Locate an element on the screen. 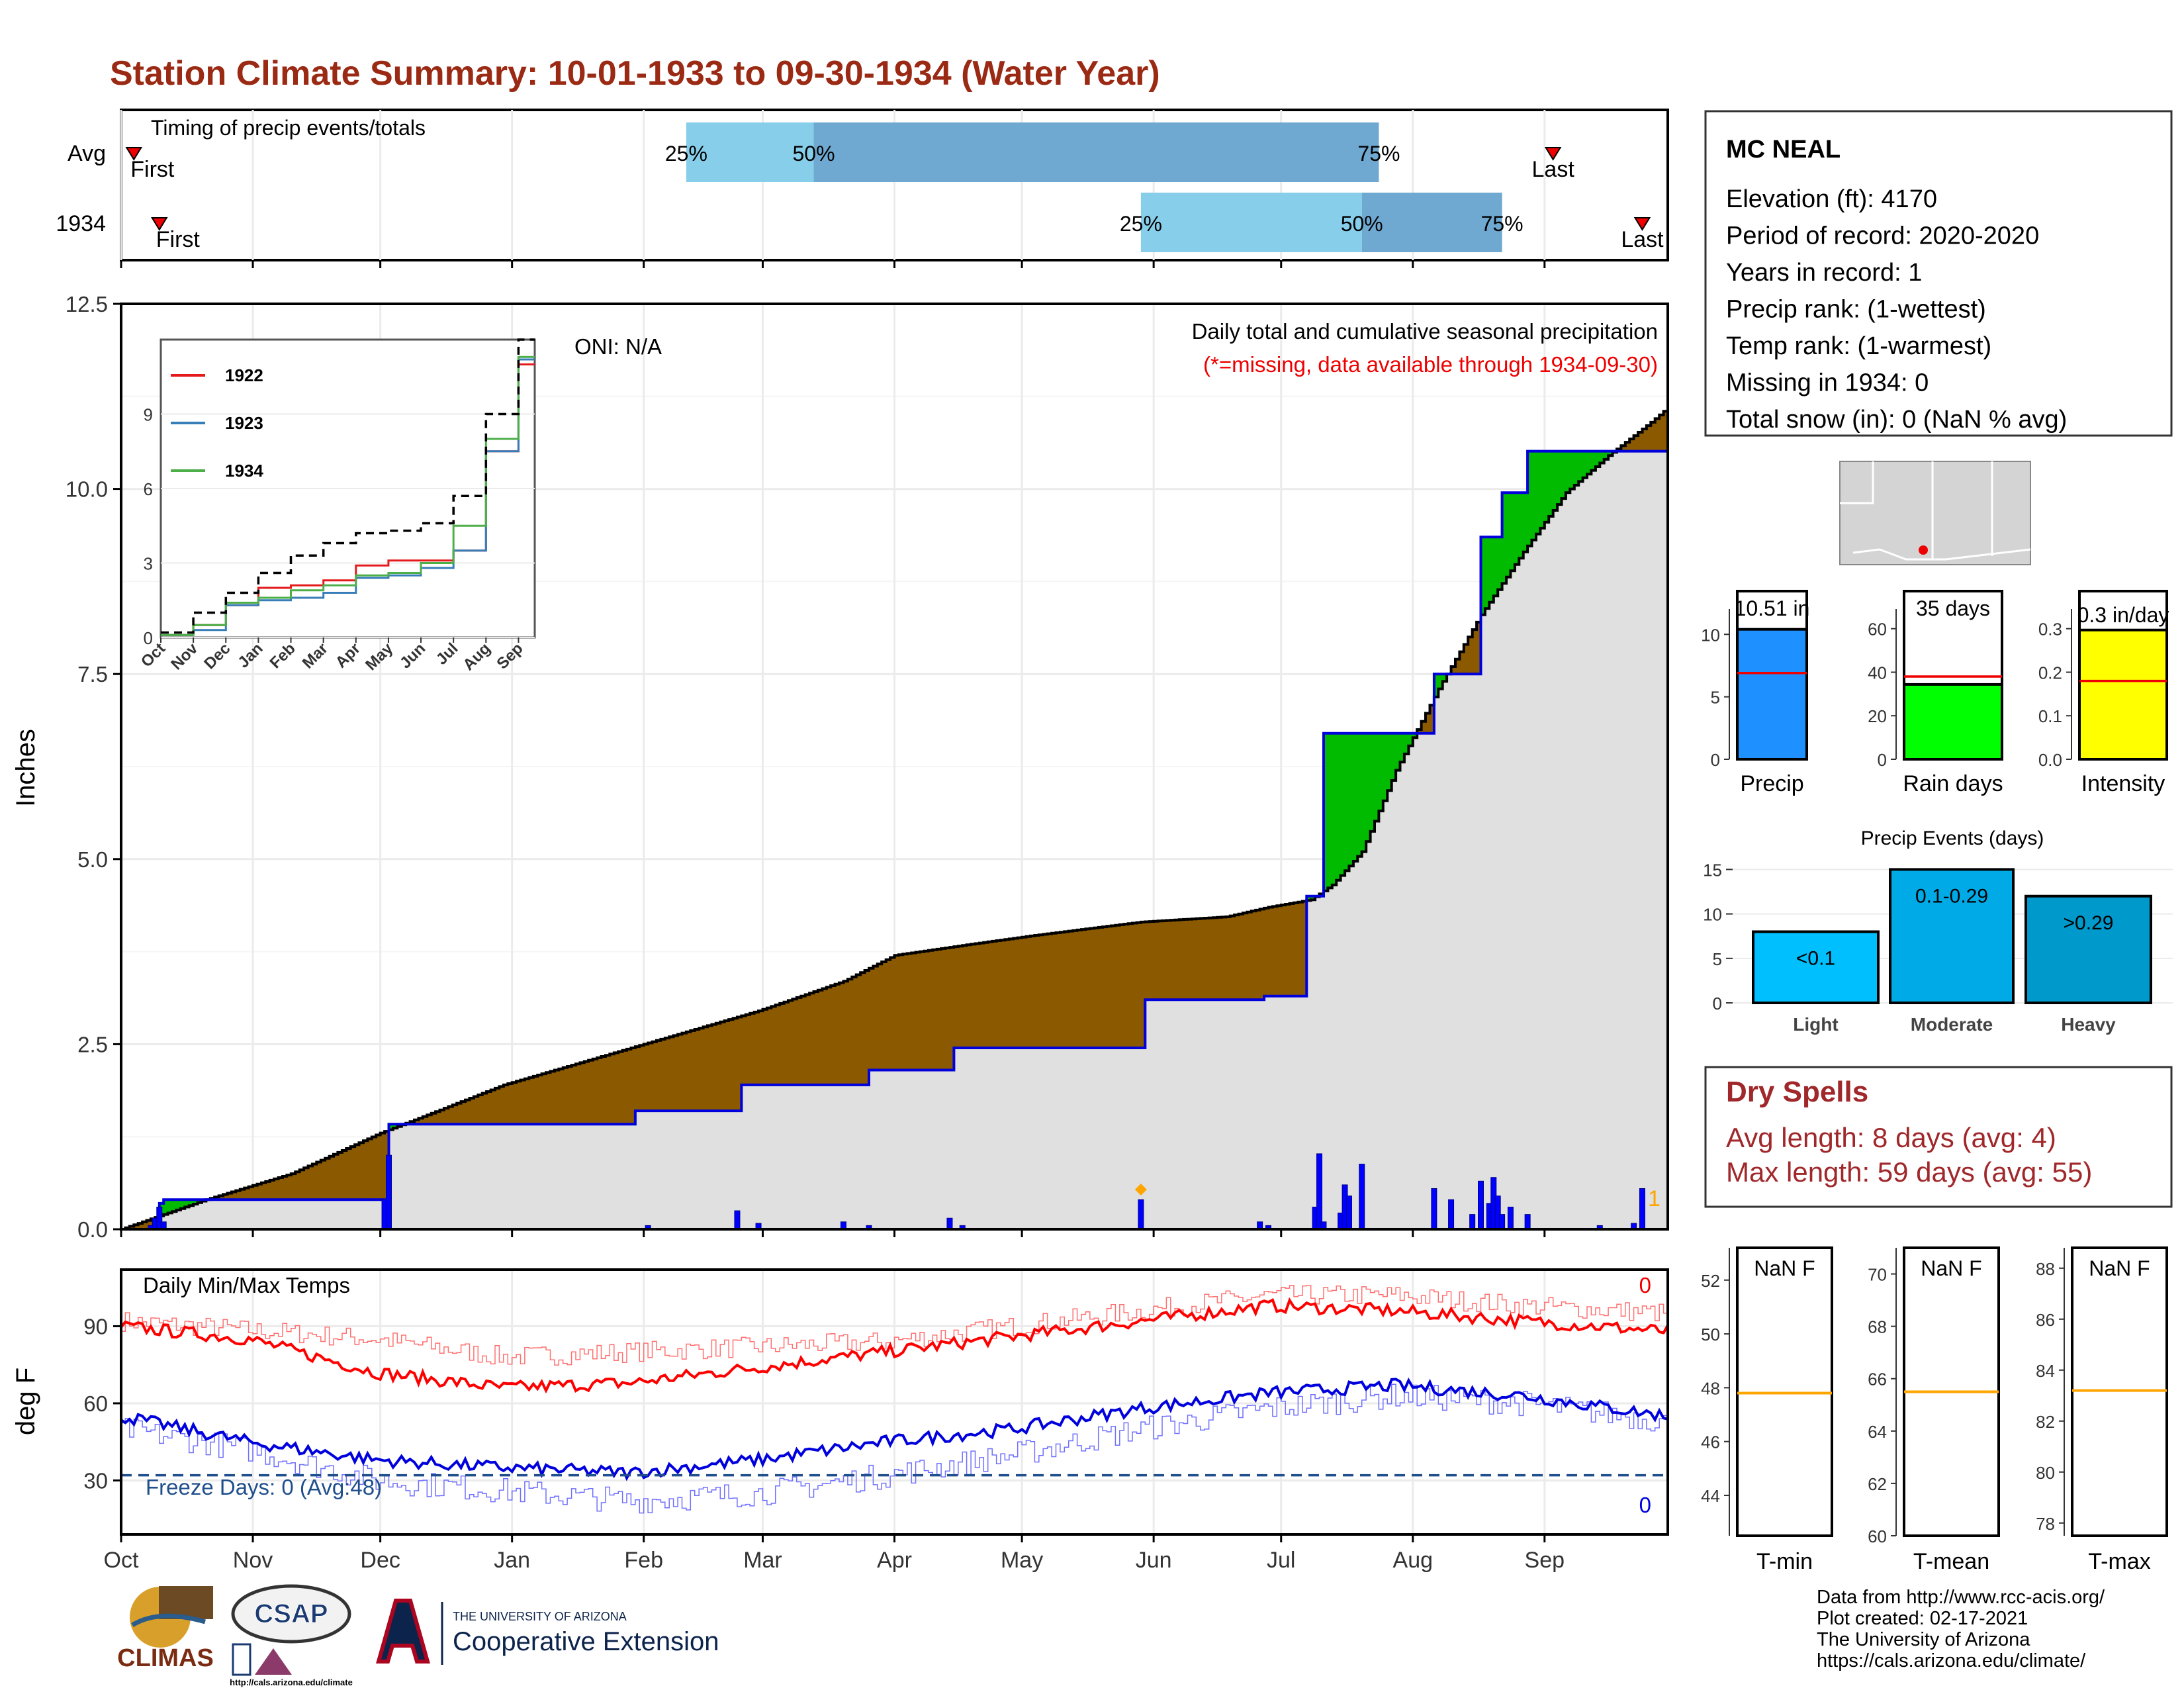 Image resolution: width=2184 pixels, height=1688 pixels. summary-bar-label: Rain days is located at coordinates (1953, 783).